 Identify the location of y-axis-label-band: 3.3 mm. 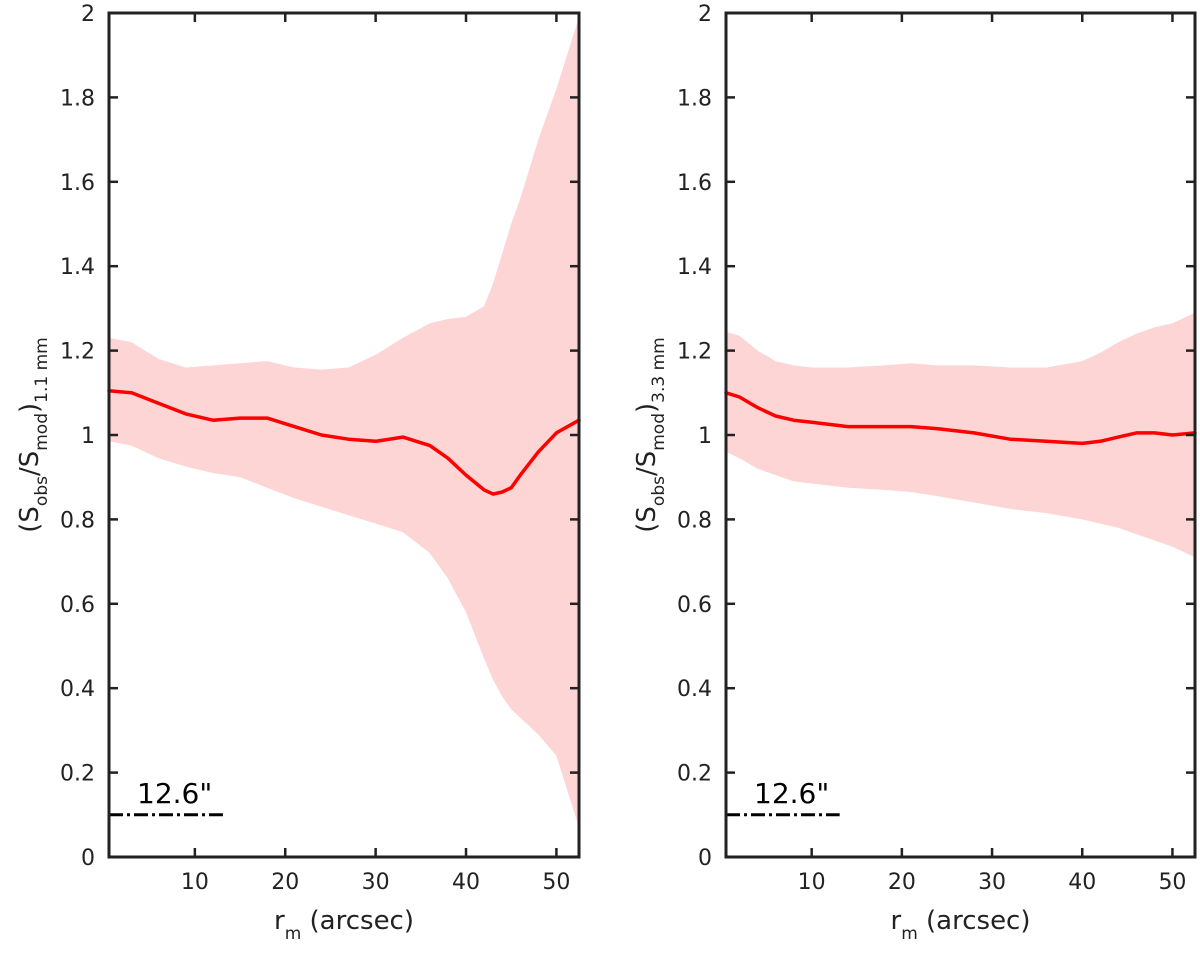
(659, 370).